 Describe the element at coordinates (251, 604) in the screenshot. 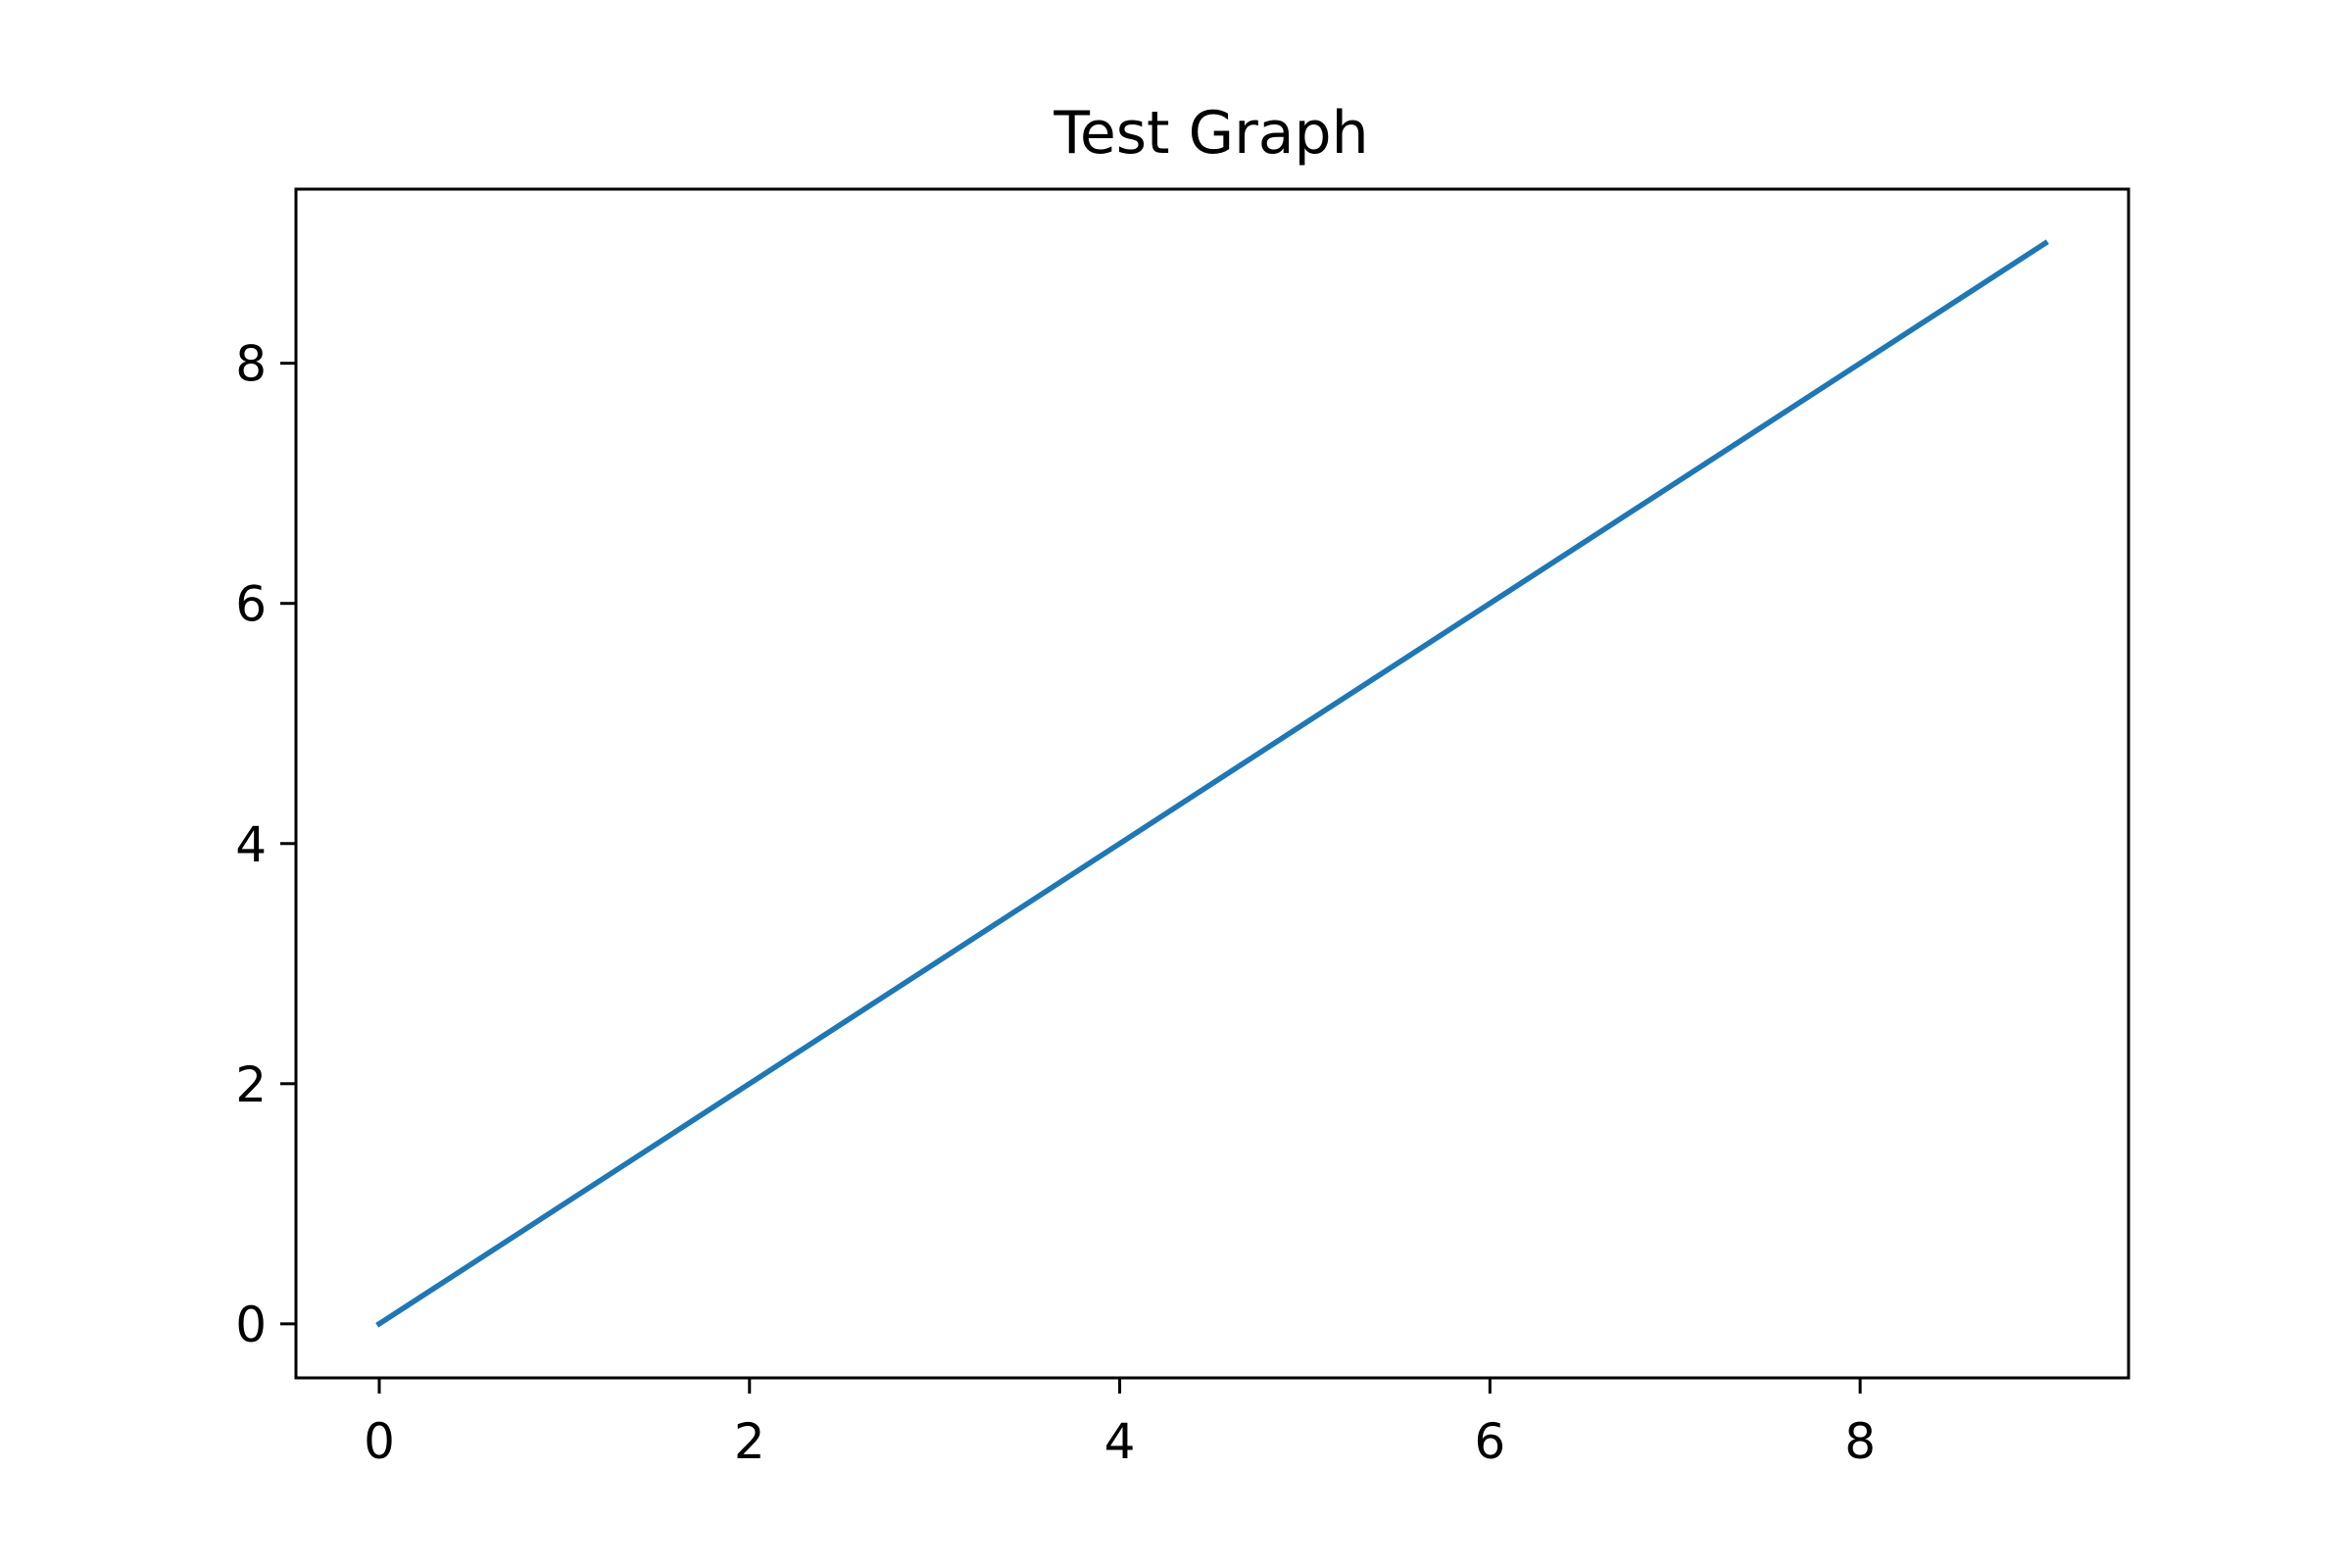

I see `y-tick-label-3: 6` at that location.